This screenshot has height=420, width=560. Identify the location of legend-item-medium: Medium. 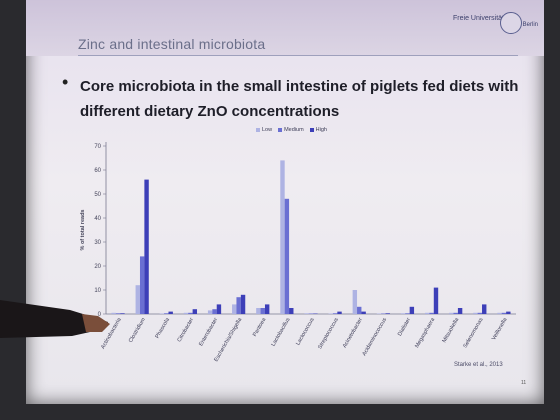
(291, 130).